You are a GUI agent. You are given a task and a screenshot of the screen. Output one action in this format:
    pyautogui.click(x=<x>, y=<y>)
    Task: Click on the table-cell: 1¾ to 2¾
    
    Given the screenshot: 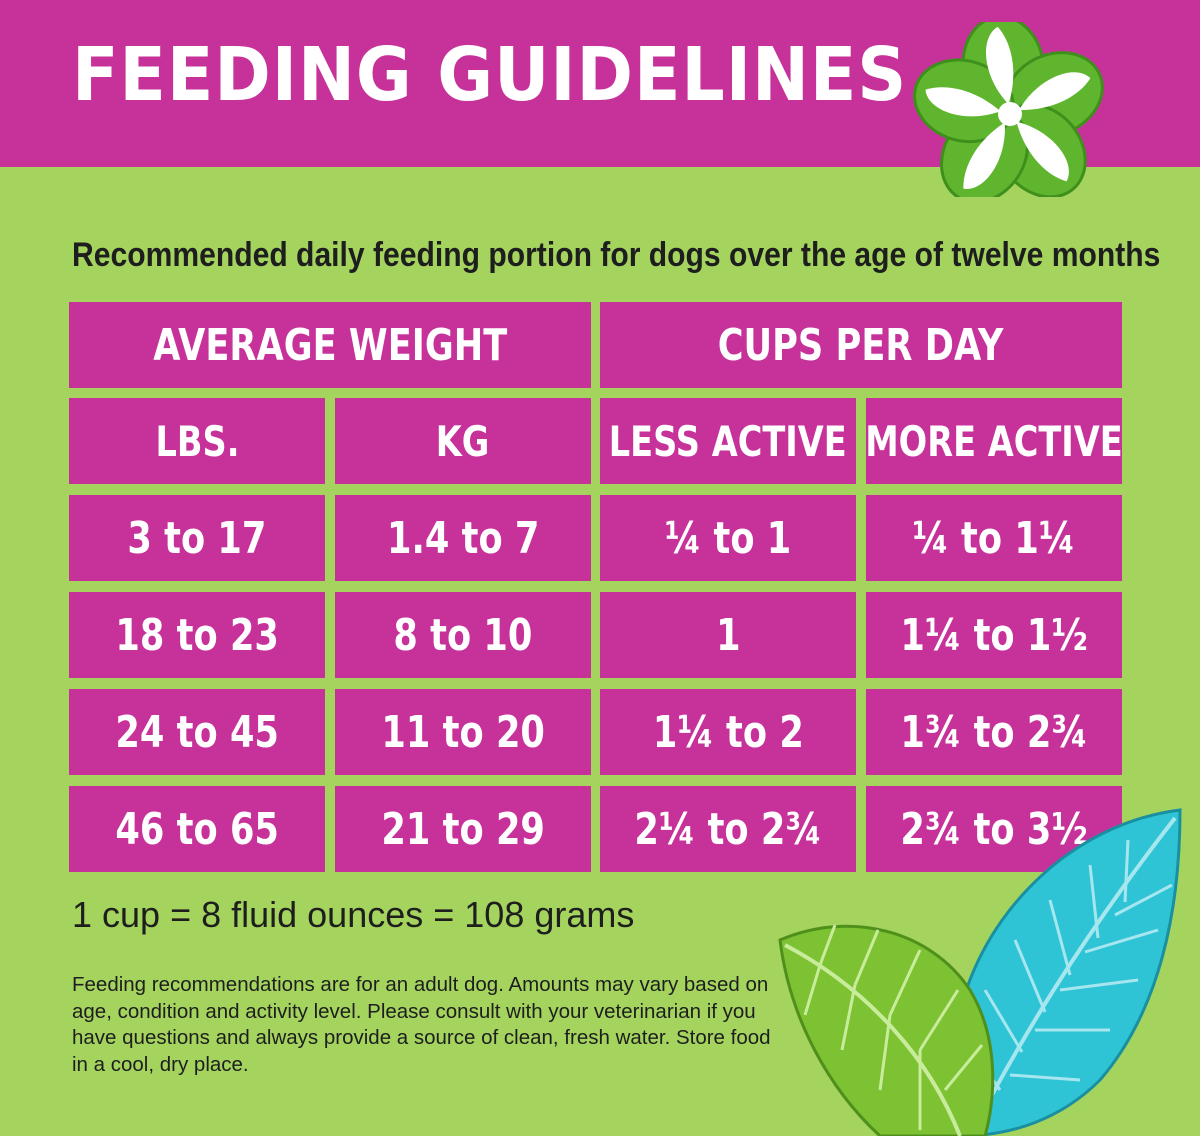 What is the action you would take?
    pyautogui.click(x=994, y=732)
    